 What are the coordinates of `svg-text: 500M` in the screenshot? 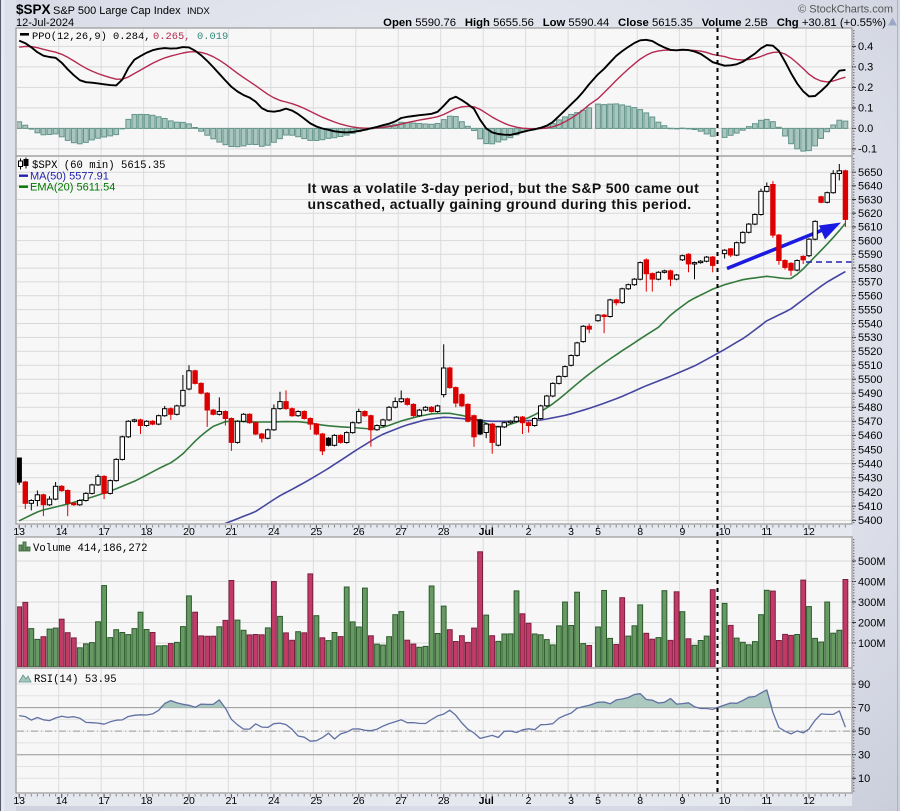 It's located at (872, 562).